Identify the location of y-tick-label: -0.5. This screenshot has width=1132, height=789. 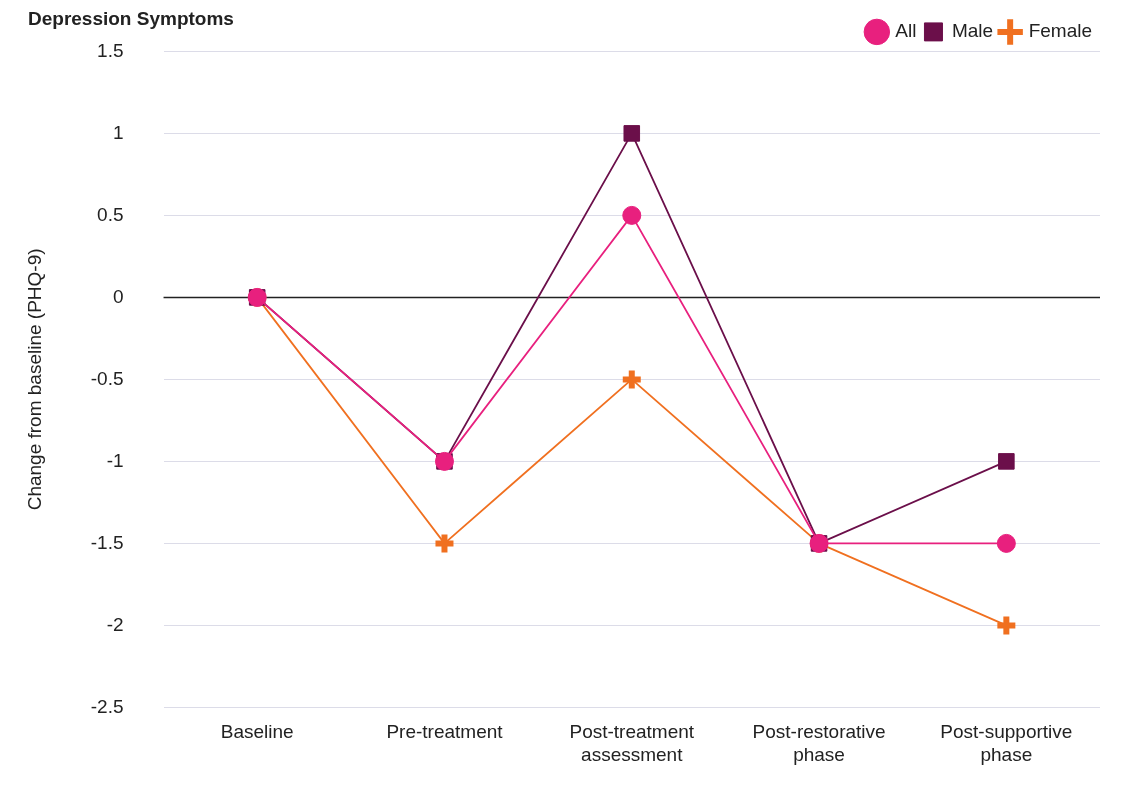
(107, 378).